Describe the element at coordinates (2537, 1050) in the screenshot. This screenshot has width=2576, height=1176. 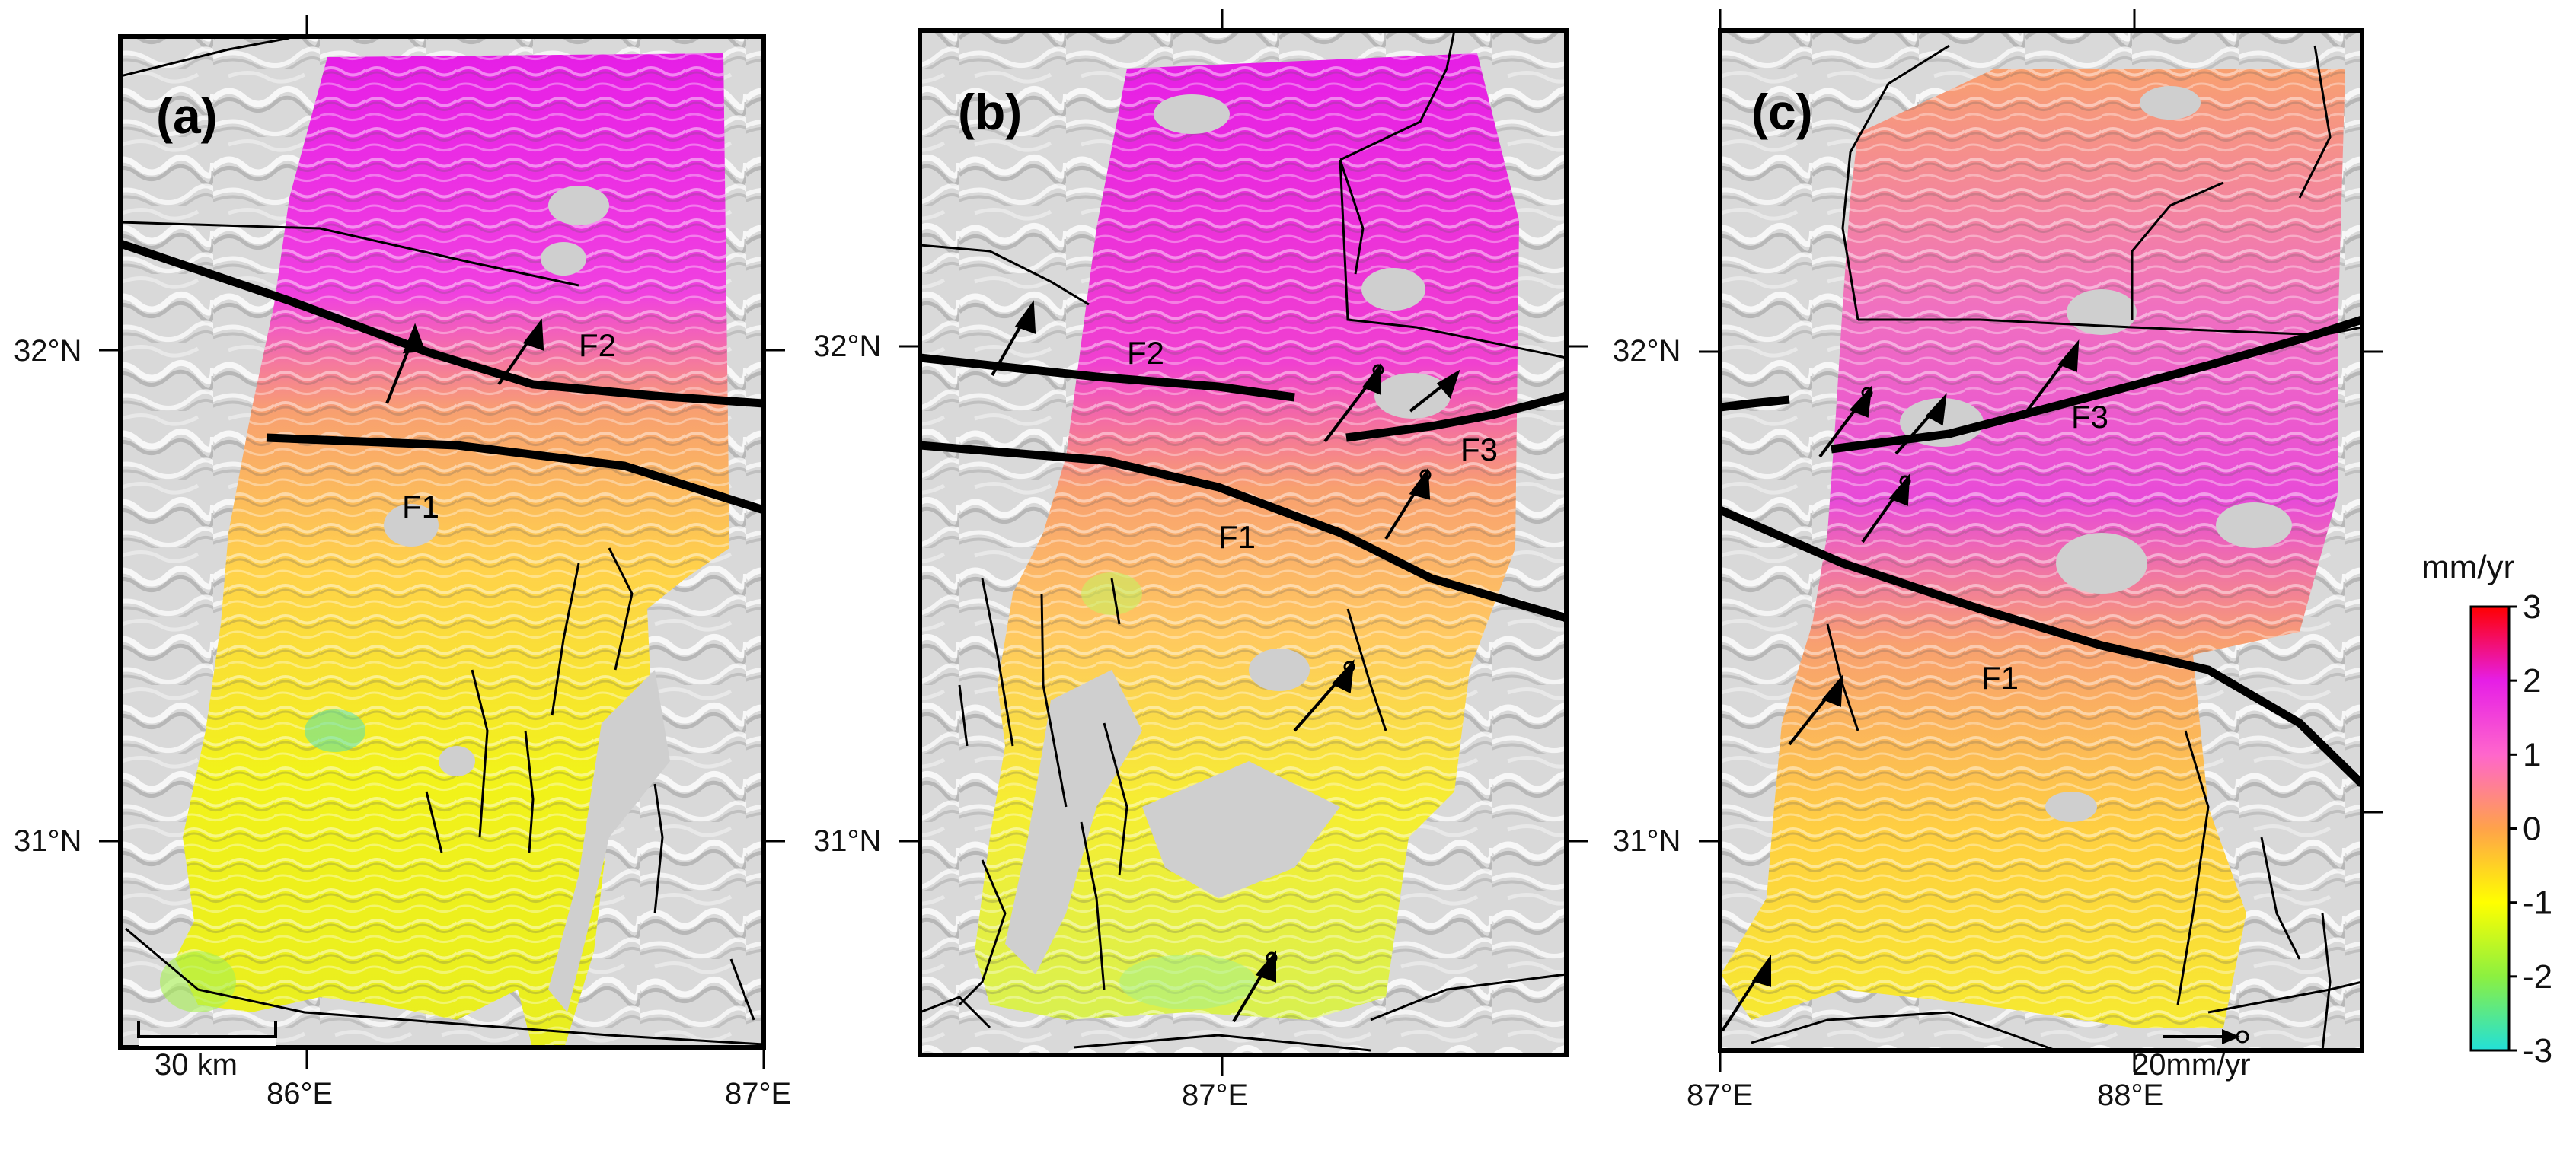
I see `colorbar-tick-label: -3` at that location.